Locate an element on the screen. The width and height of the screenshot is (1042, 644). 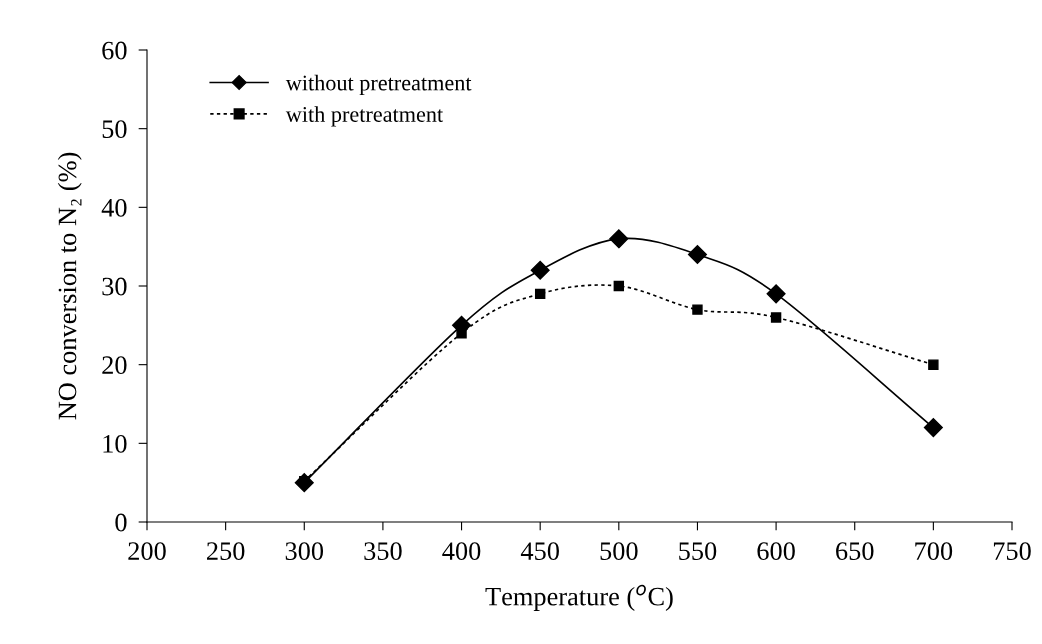
x-tick-label: 450 is located at coordinates (539, 551).